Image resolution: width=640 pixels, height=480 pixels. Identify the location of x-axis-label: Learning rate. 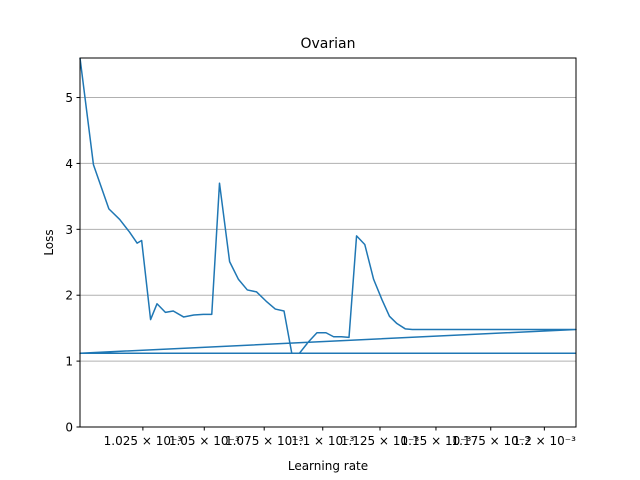
(328, 466).